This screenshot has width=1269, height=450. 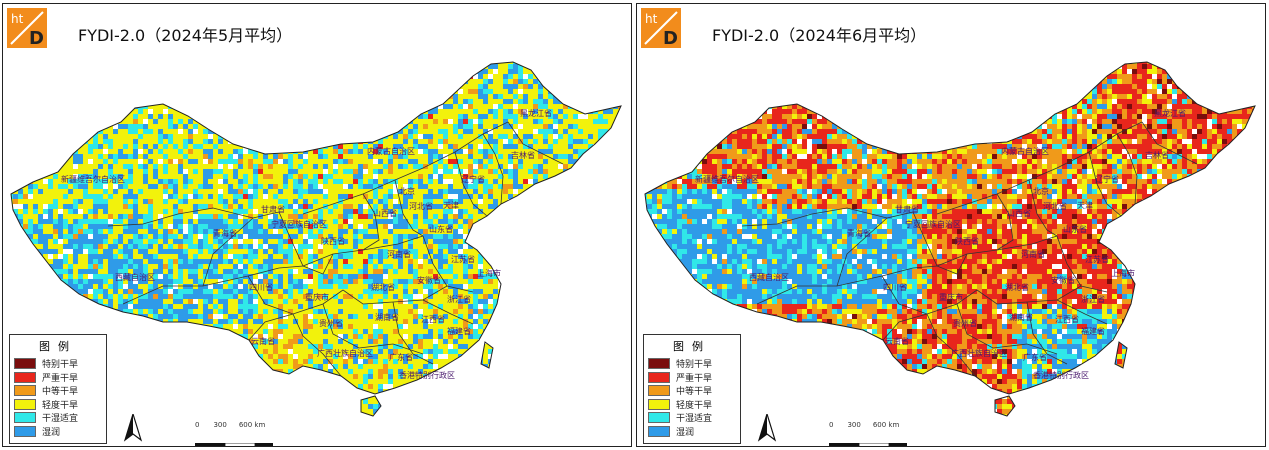 I want to click on legend-item: 严重干旱, so click(x=58, y=378).